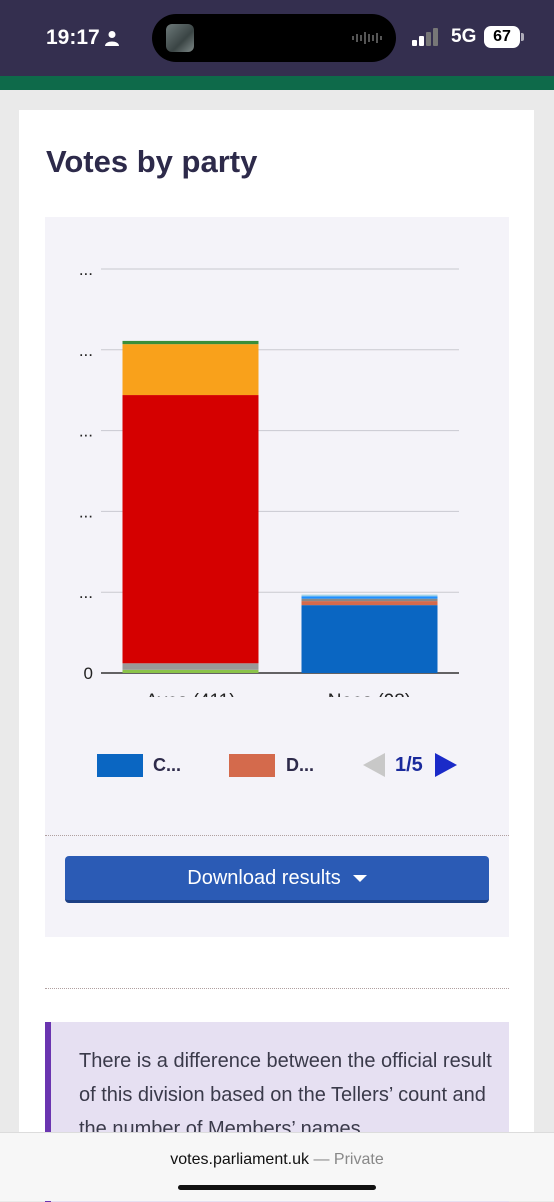 The width and height of the screenshot is (554, 1202). I want to click on battery-icon: 67, so click(502, 37).